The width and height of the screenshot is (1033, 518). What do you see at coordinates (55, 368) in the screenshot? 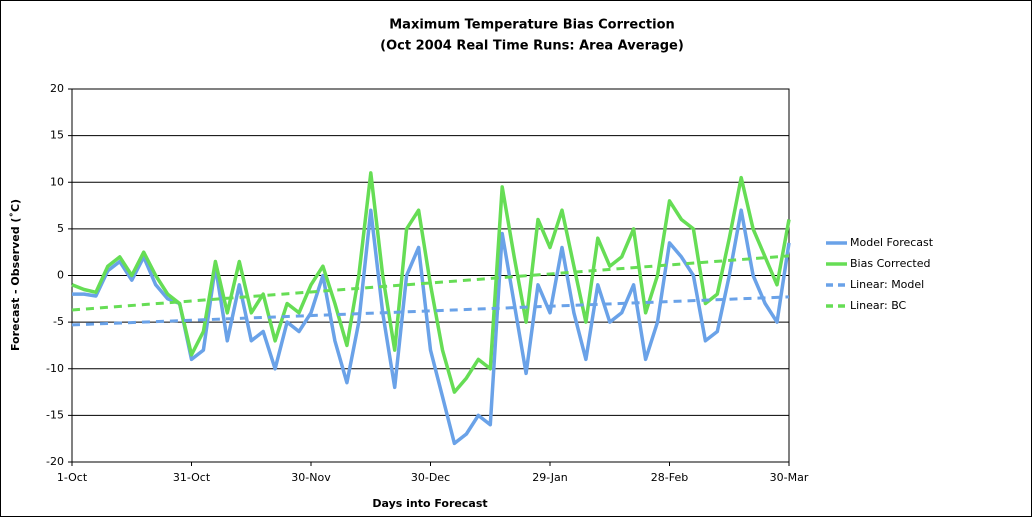
I see `y-tick-label: -10` at bounding box center [55, 368].